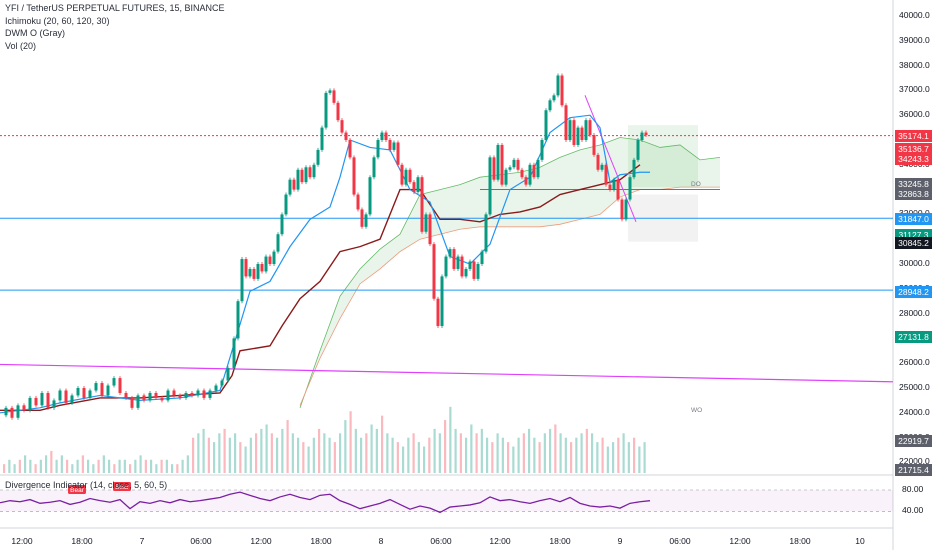 This screenshot has height=550, width=932. Describe the element at coordinates (57, 20) in the screenshot. I see `indicator-ichimoku: Ichimoku (20, 60, 120, 30)` at that location.